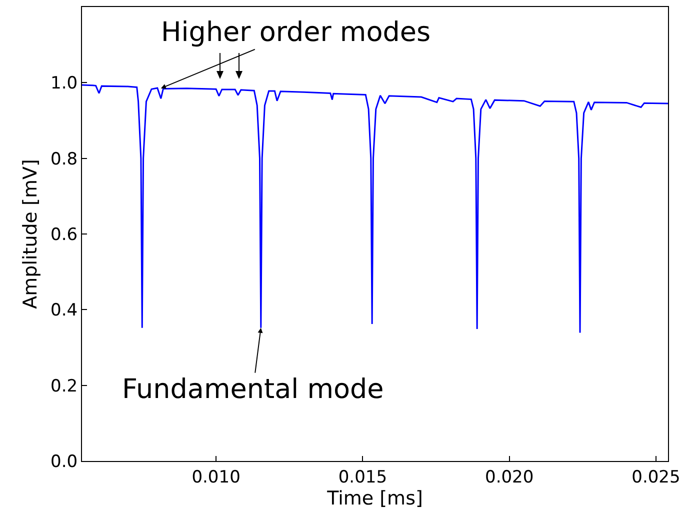 The height and width of the screenshot is (517, 688). I want to click on y-tick-label: 0.0, so click(64, 462).